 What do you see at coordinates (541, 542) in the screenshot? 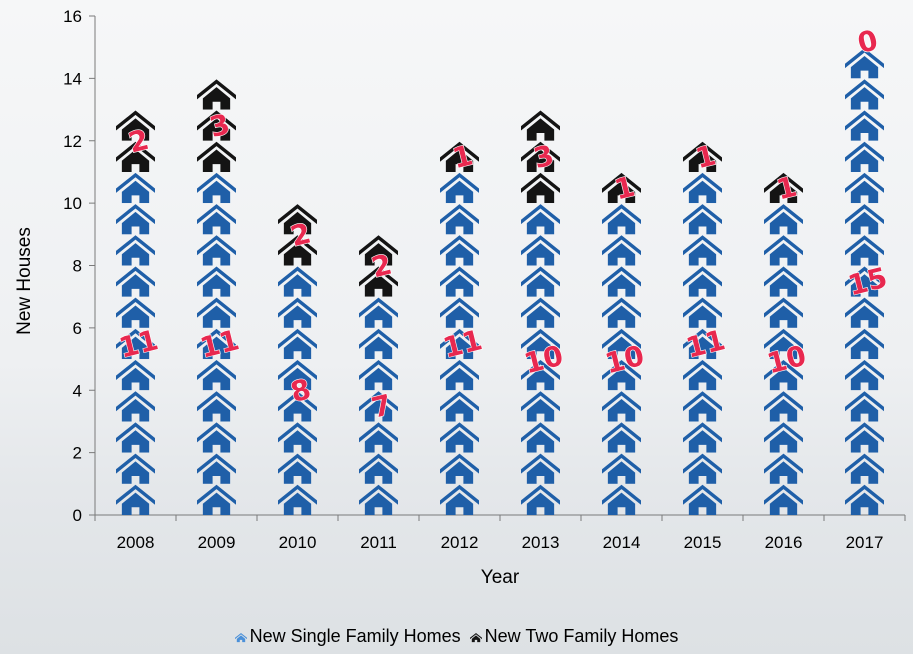
I see `x-tick-label: 2013` at bounding box center [541, 542].